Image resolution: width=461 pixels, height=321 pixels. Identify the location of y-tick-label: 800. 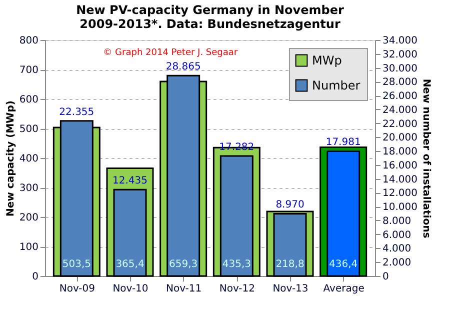
(28, 41).